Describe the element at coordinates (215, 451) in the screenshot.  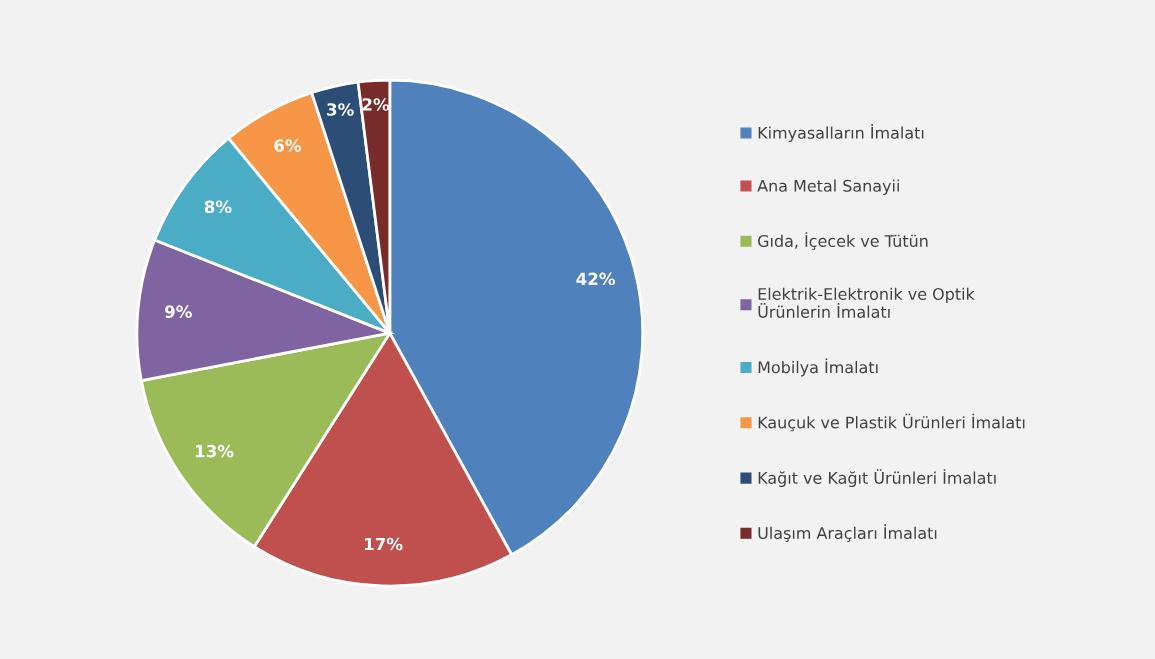
I see `data-label: 13%` at that location.